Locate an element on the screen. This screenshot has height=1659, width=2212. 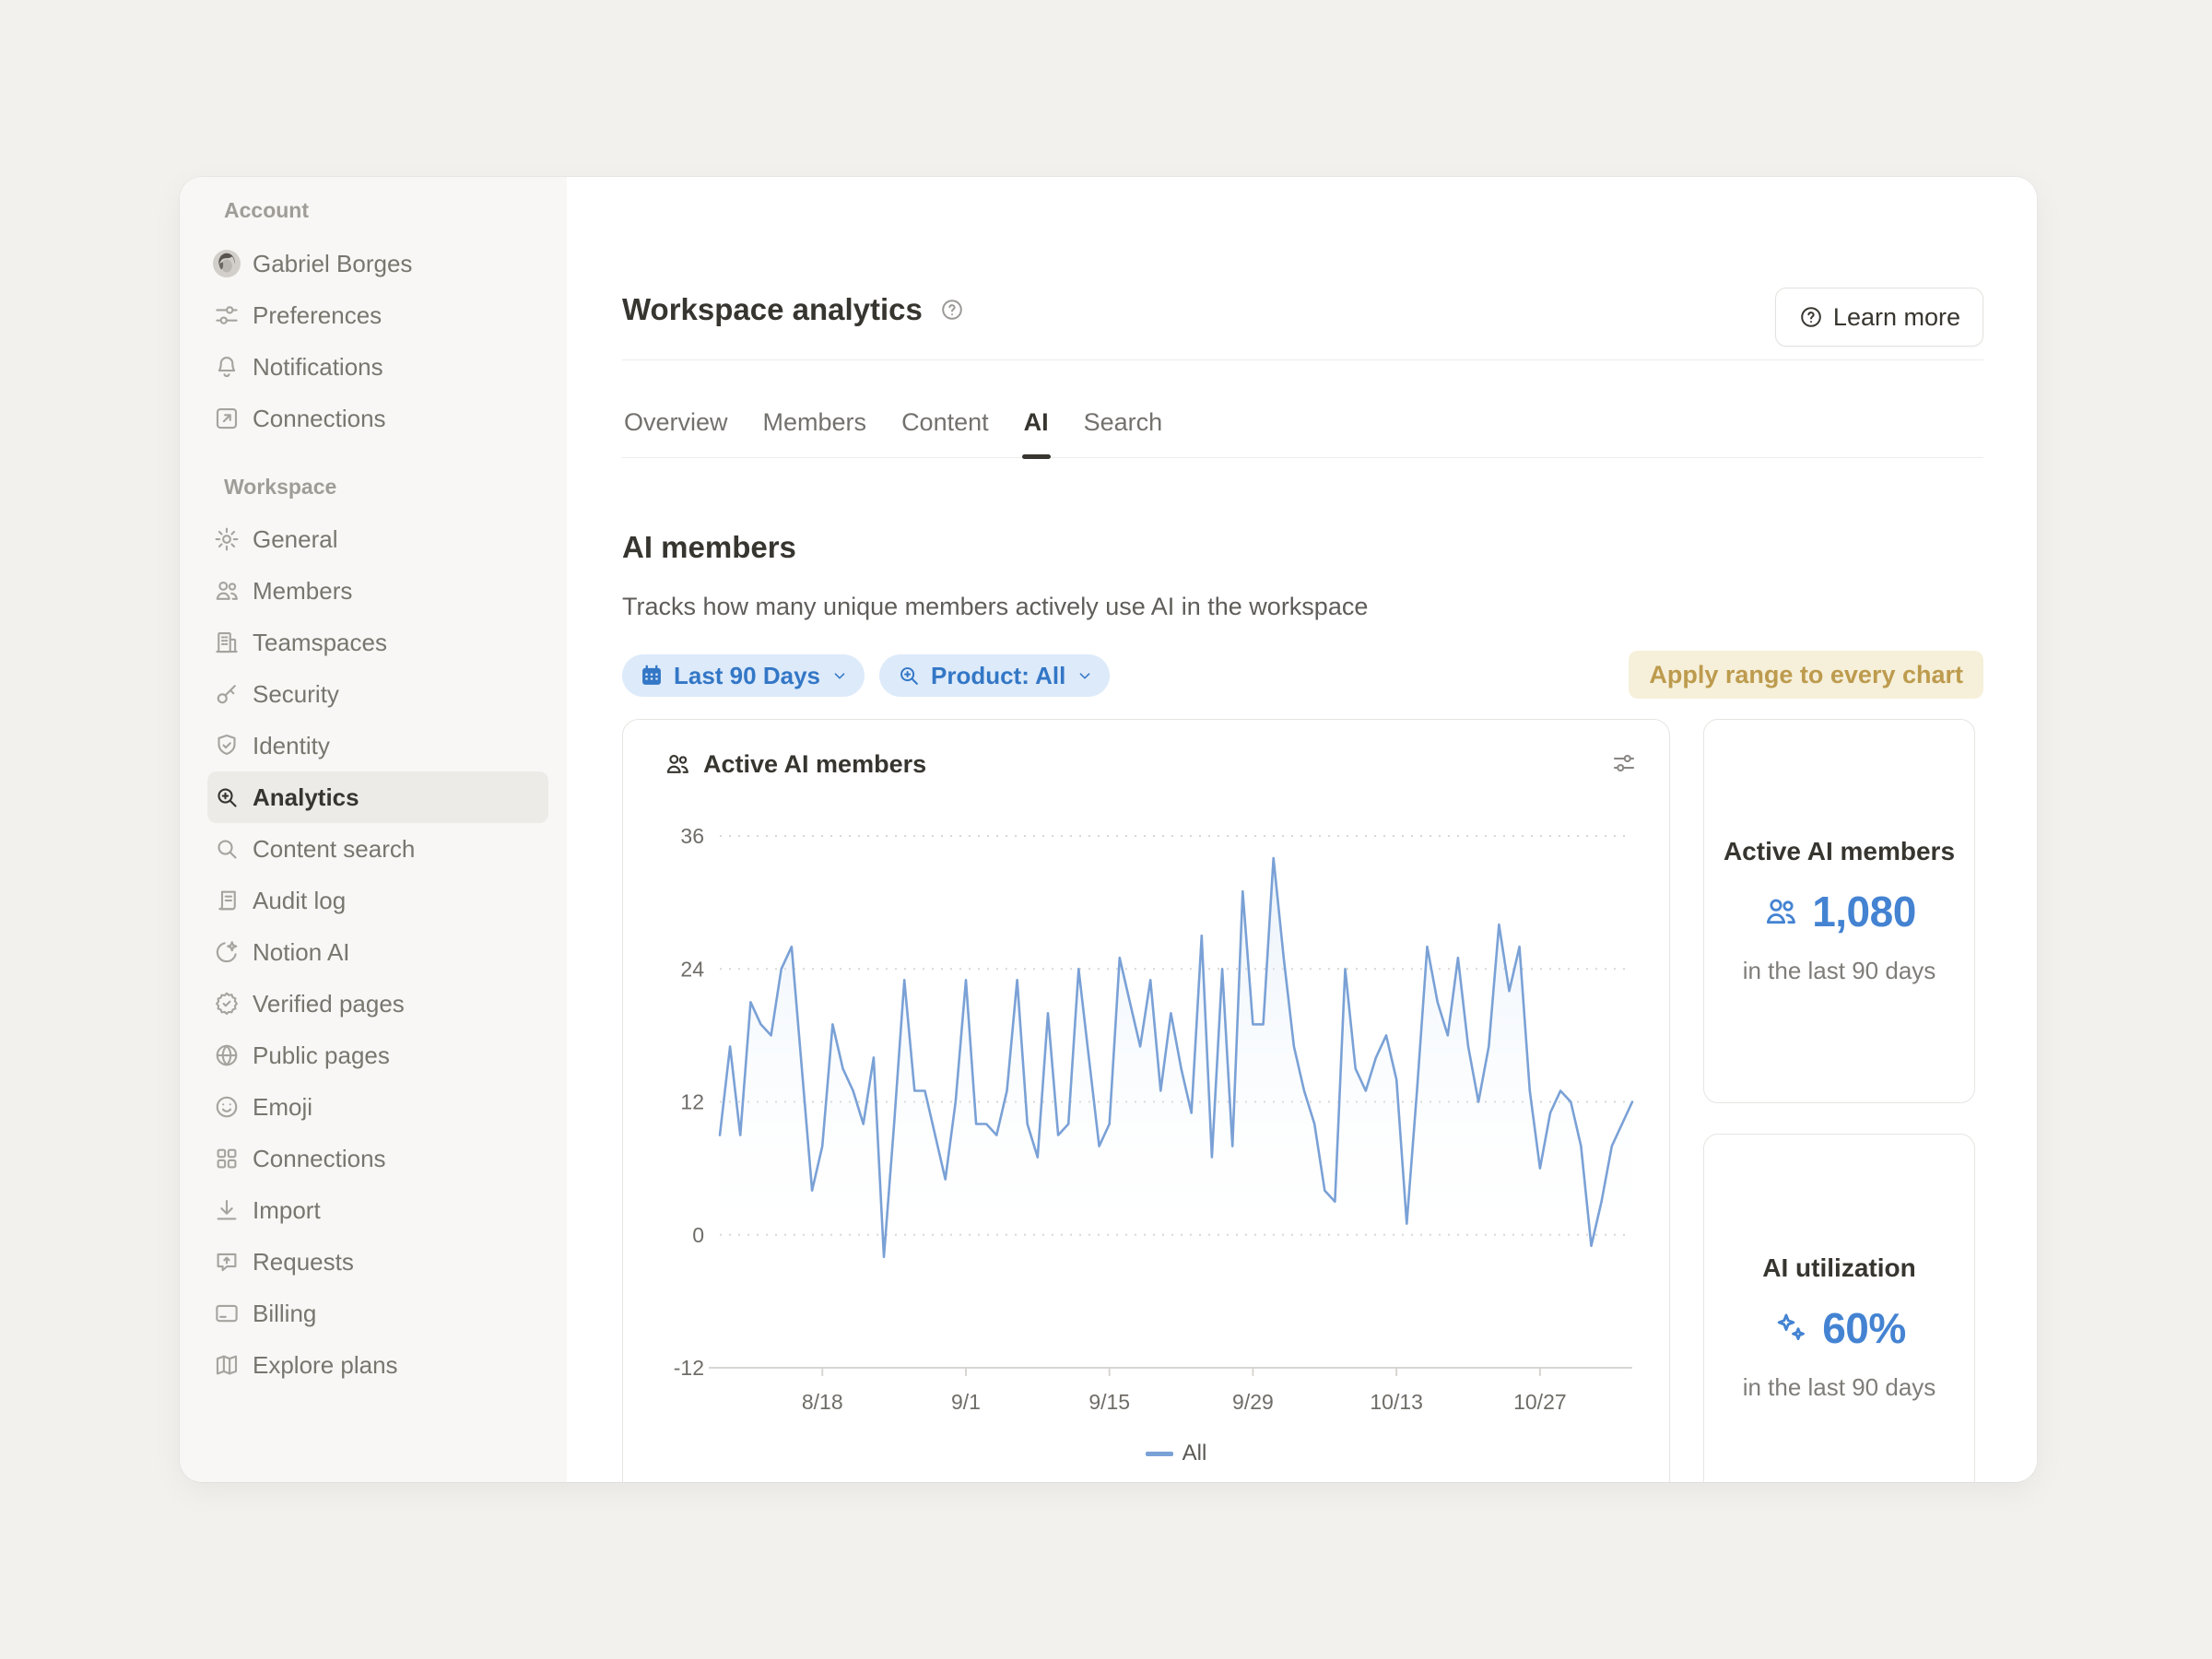
sidebar-item-notifications: Notifications is located at coordinates (377, 367).